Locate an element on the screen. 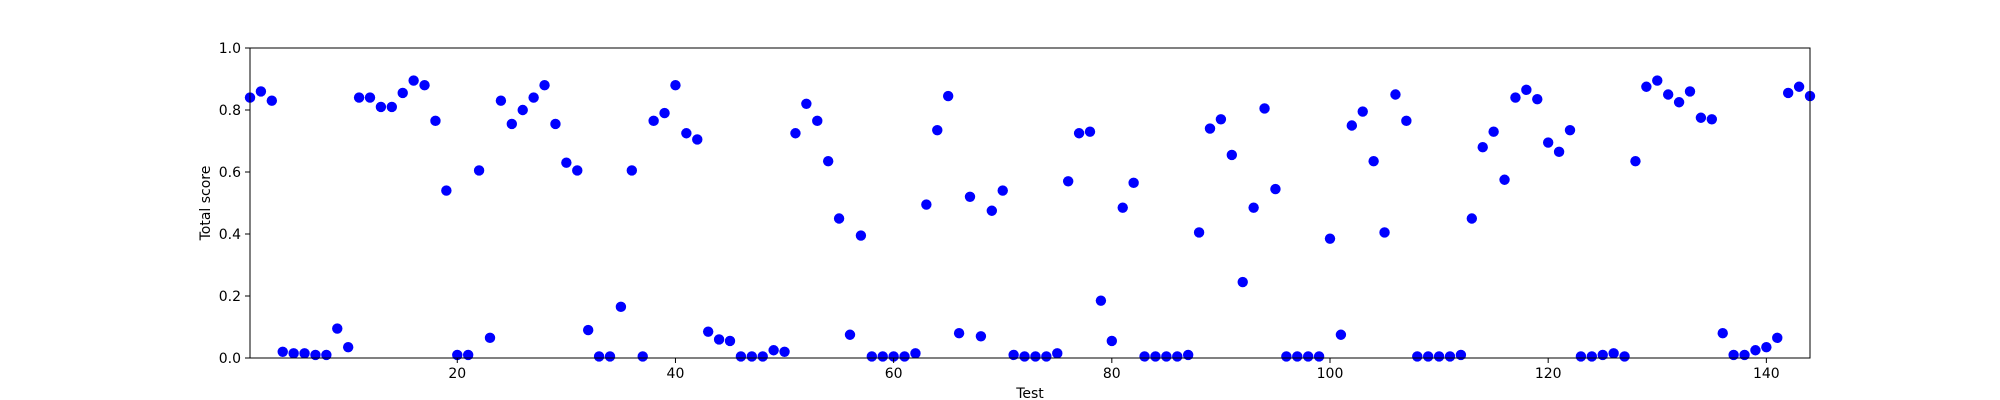 The image size is (2000, 400). x-tick-label: 100 is located at coordinates (1330, 374).